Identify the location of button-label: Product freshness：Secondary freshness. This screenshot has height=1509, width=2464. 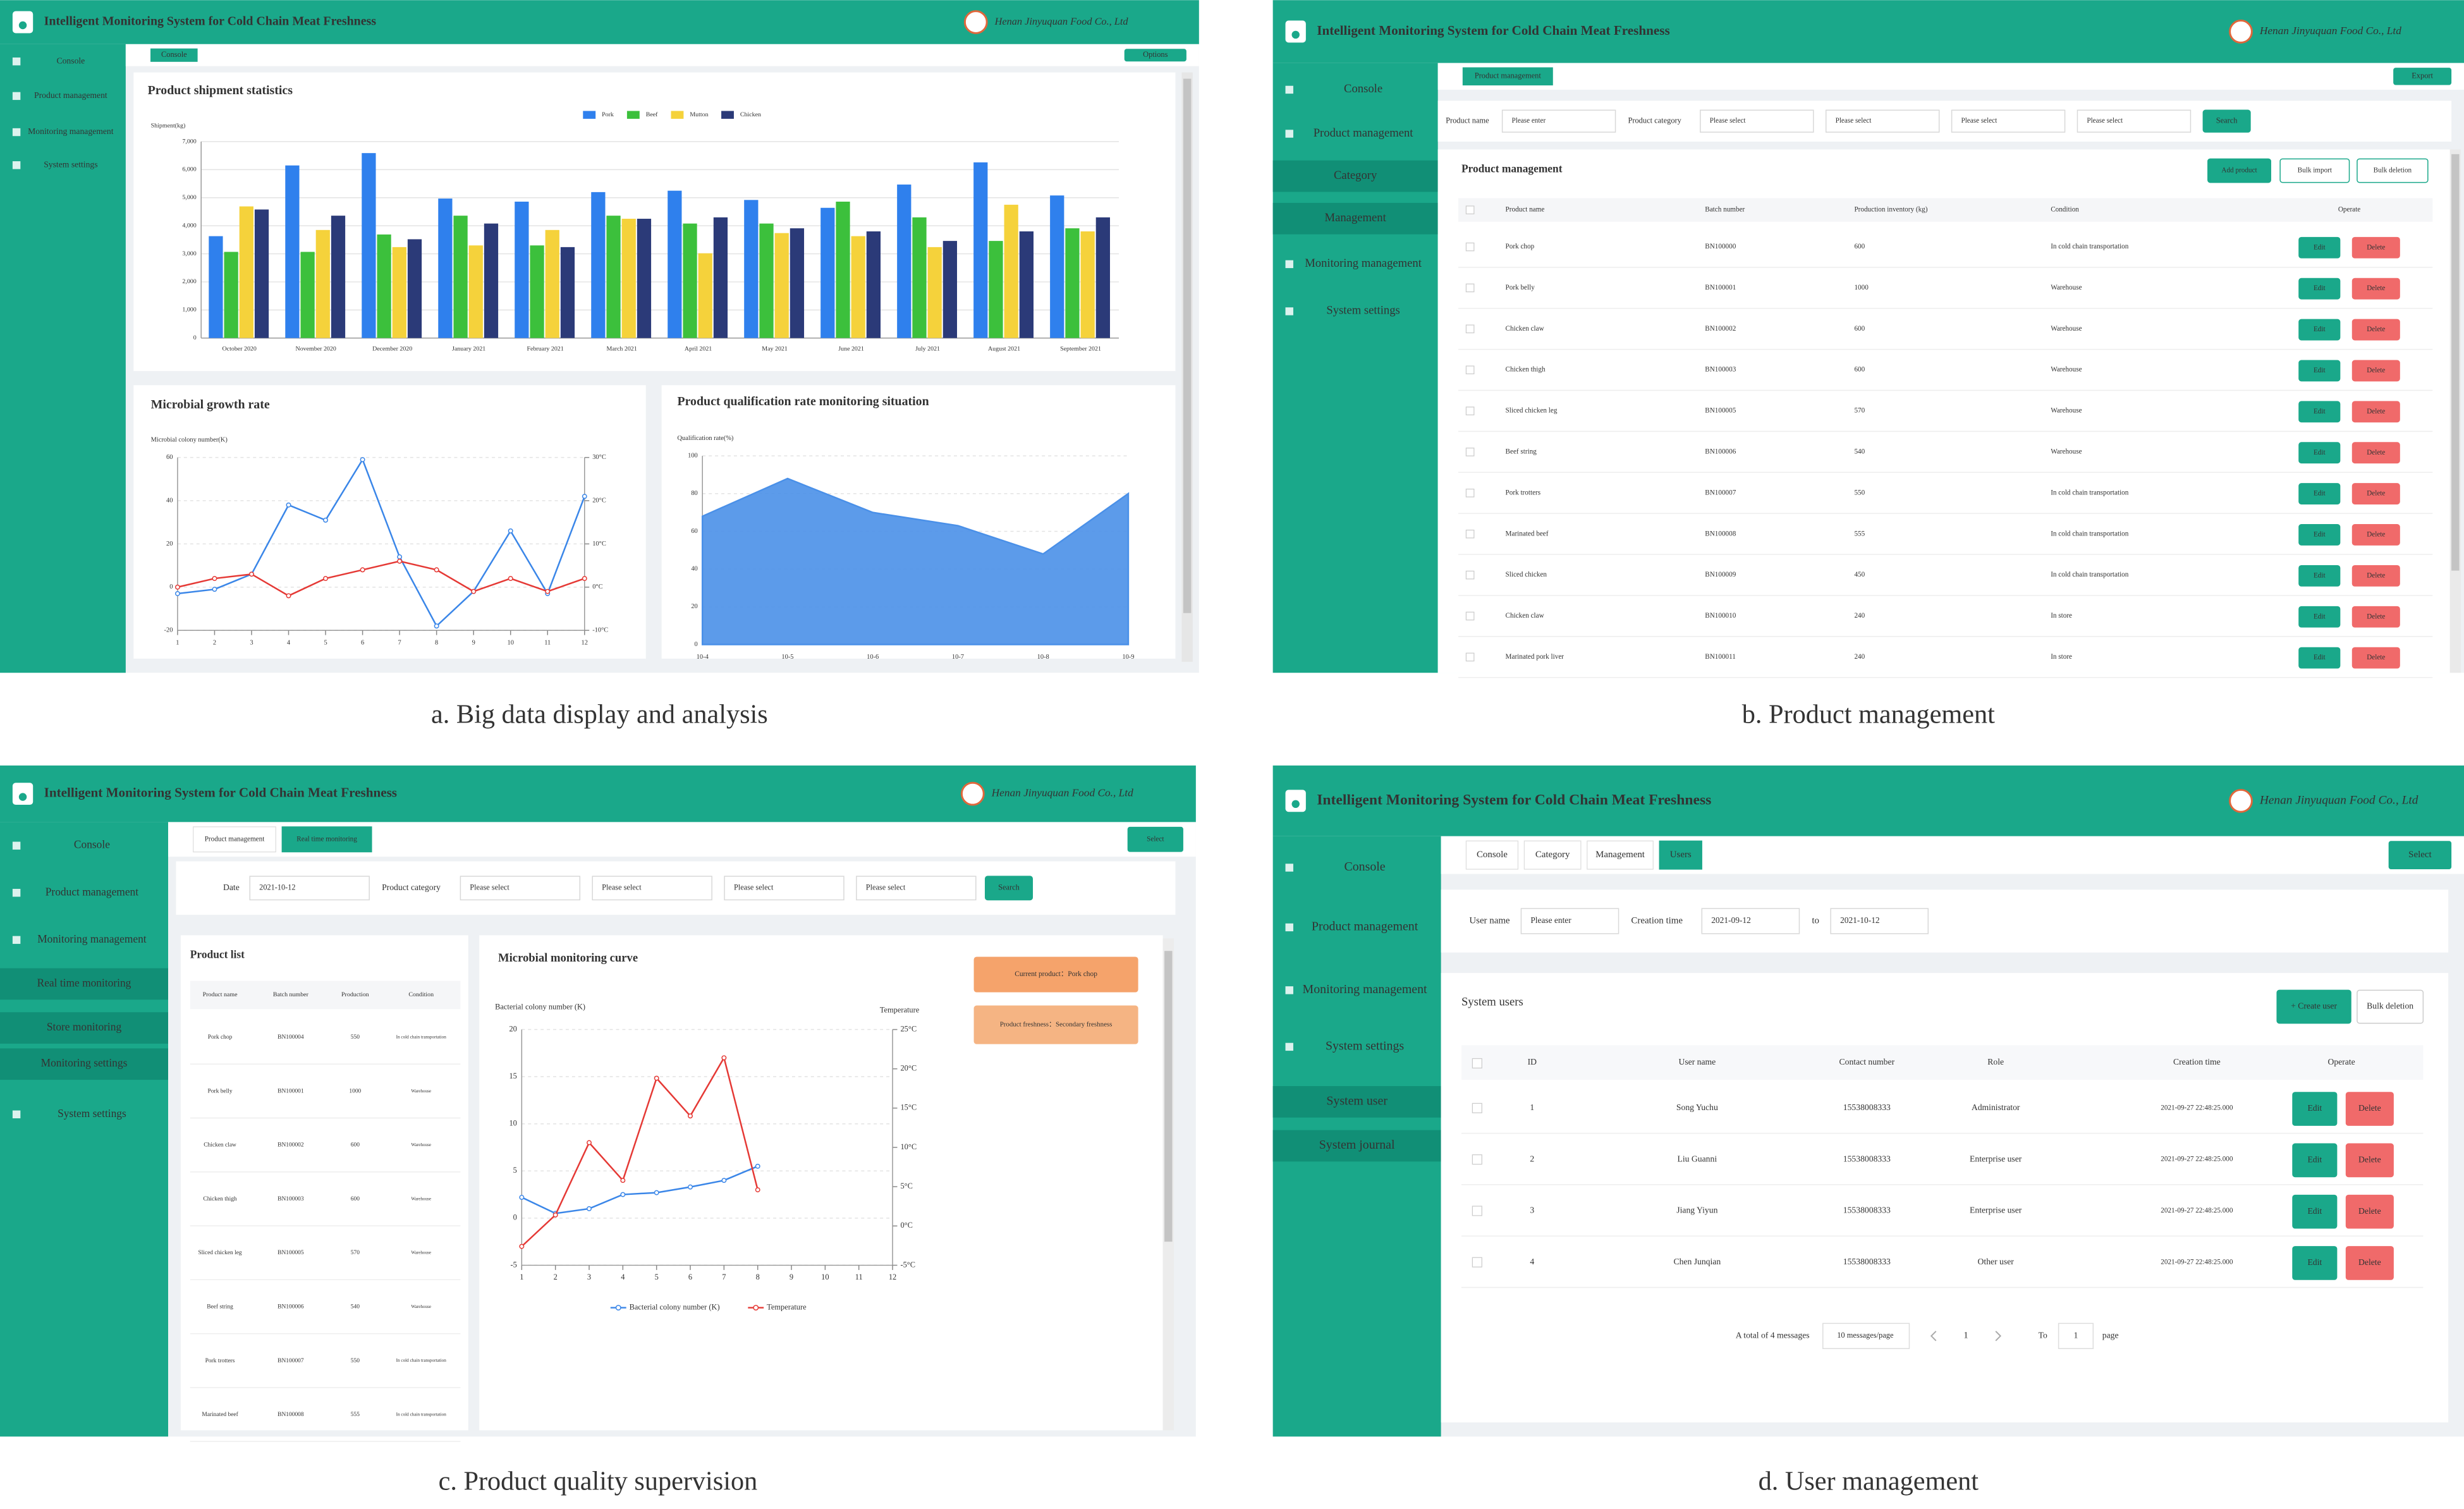
(1056, 1025).